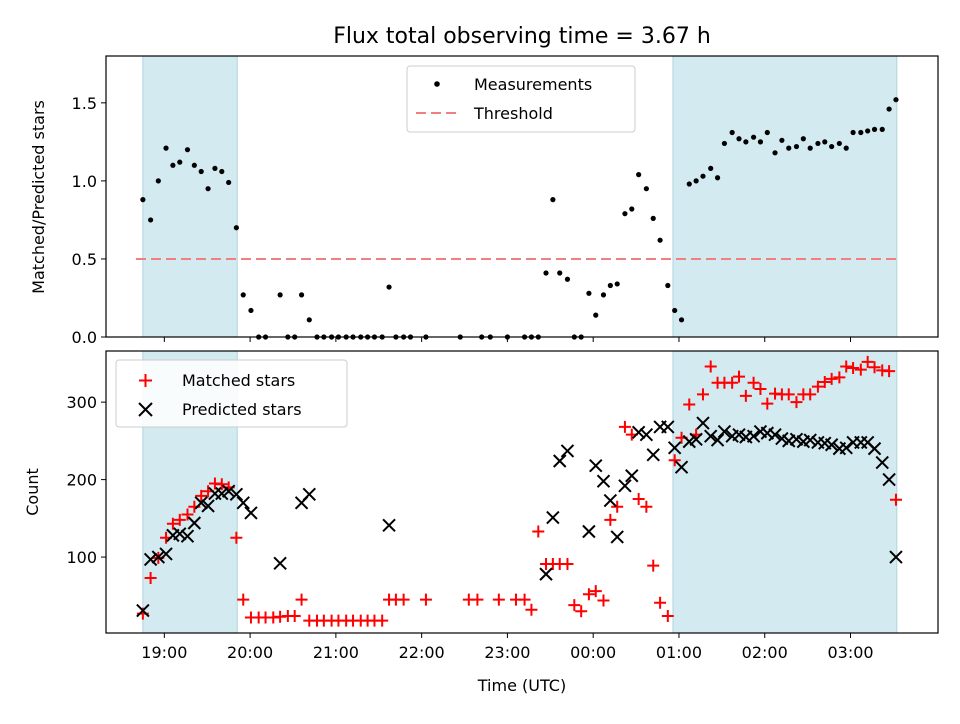 The width and height of the screenshot is (960, 724). I want to click on x-axis-label: Time (UTC), so click(521, 685).